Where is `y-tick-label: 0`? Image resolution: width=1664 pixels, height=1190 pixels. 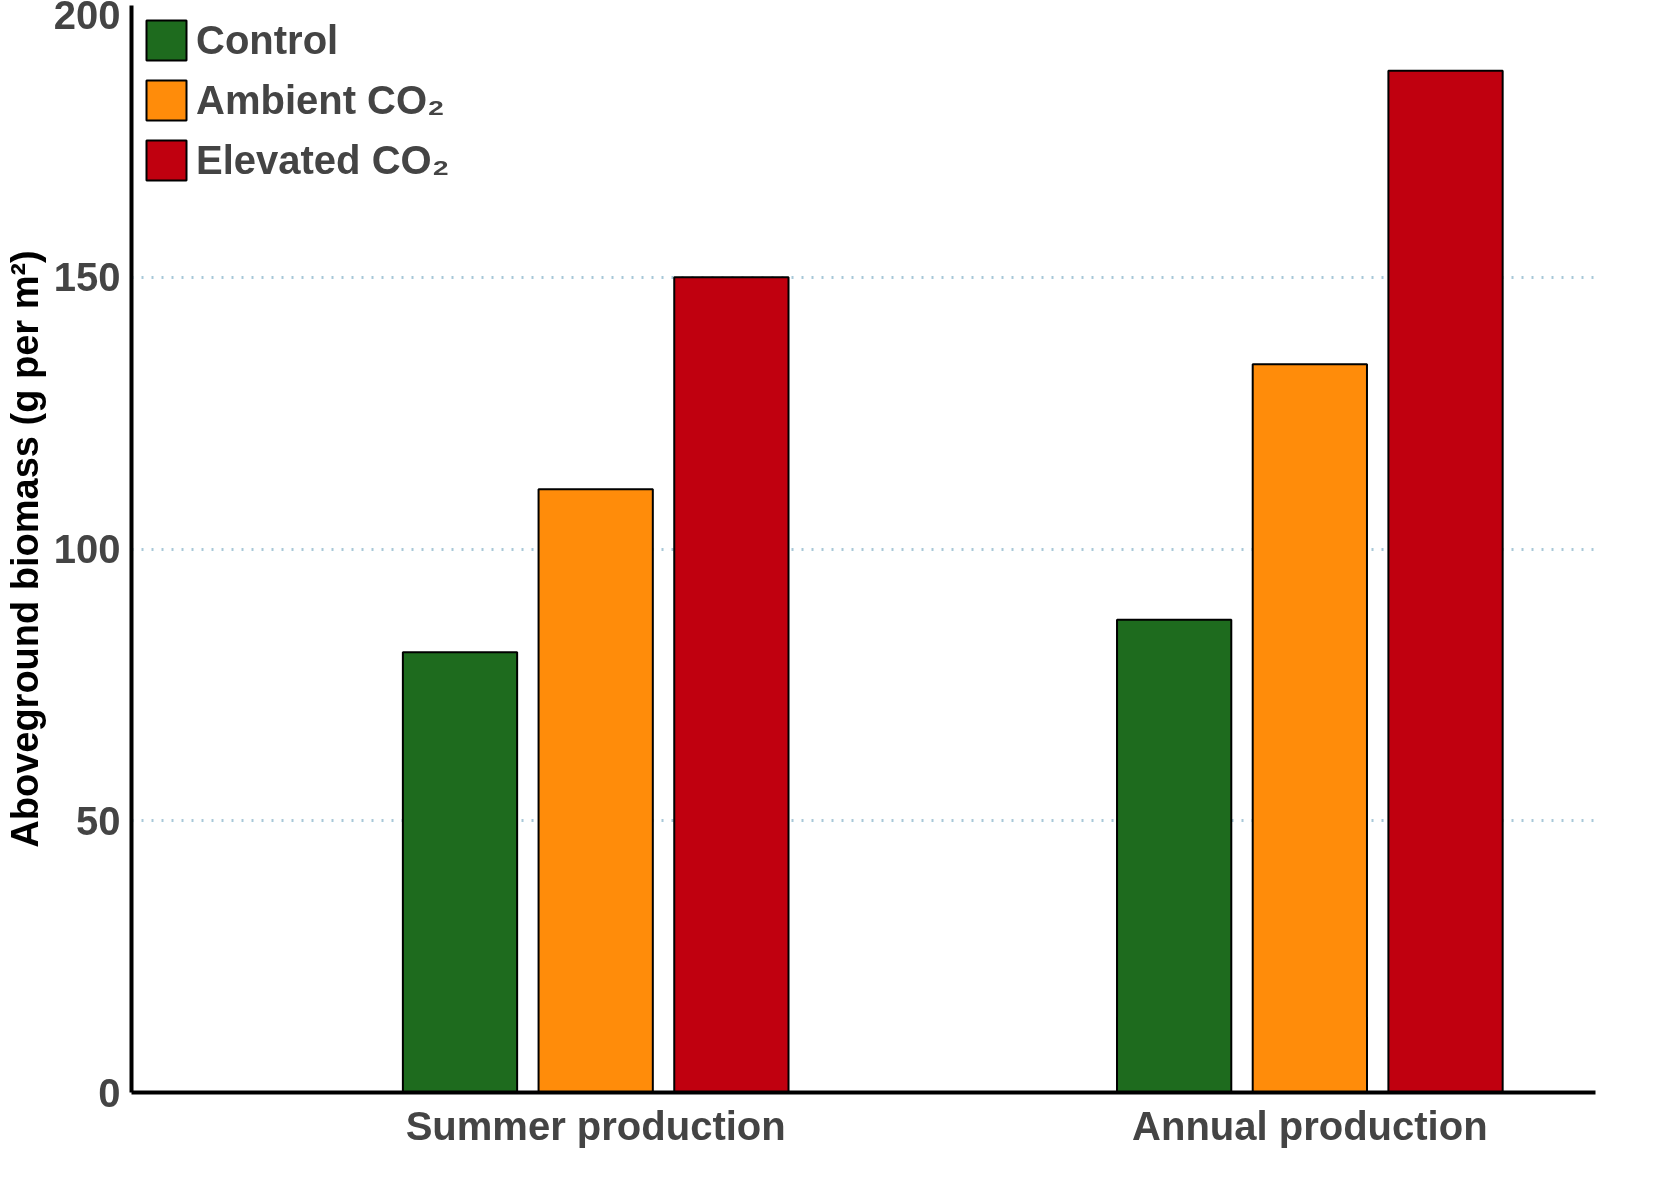 y-tick-label: 0 is located at coordinates (109, 1092).